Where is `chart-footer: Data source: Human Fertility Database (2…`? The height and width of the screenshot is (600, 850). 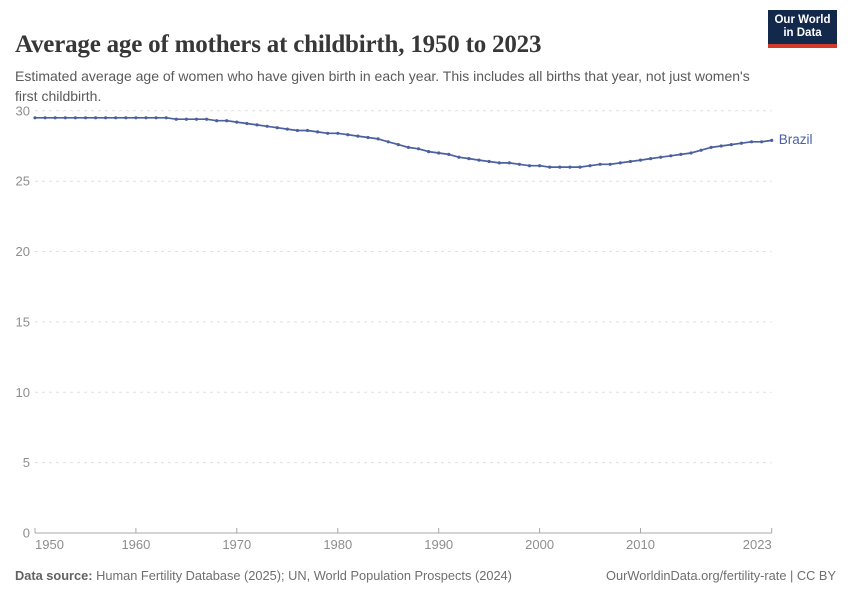 chart-footer: Data source: Human Fertility Database (2… is located at coordinates (425, 576).